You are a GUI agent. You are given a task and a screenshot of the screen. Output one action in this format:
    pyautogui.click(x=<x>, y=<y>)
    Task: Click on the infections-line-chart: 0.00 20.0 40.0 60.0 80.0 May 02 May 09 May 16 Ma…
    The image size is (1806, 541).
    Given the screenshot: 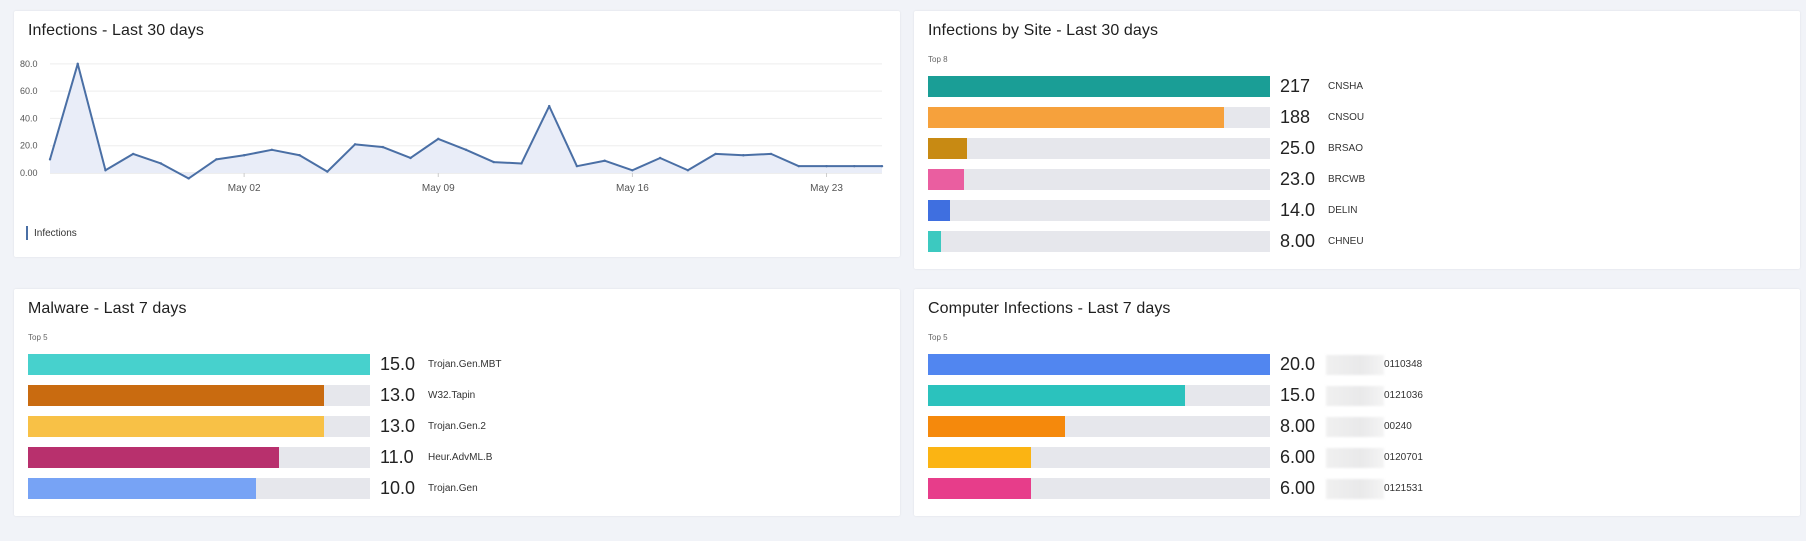 What is the action you would take?
    pyautogui.click(x=452, y=126)
    